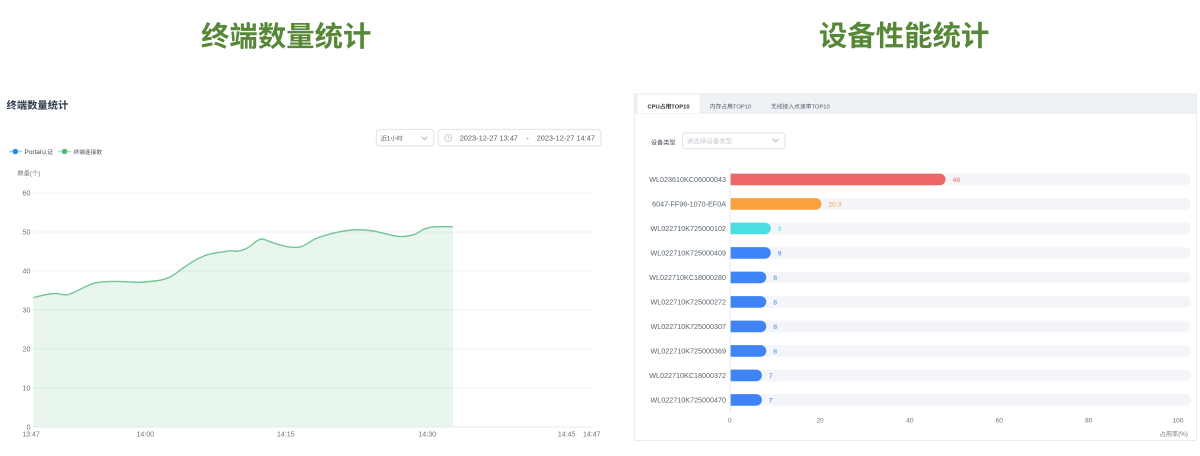 Image resolution: width=1200 pixels, height=456 pixels. I want to click on svg-text: 14:00, so click(146, 435).